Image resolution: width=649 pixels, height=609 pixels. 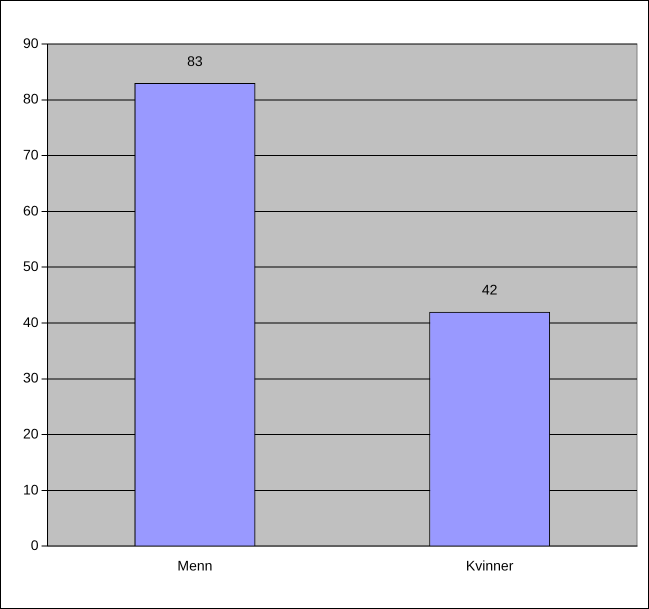 I want to click on y-tick-label: 40, so click(x=30, y=322).